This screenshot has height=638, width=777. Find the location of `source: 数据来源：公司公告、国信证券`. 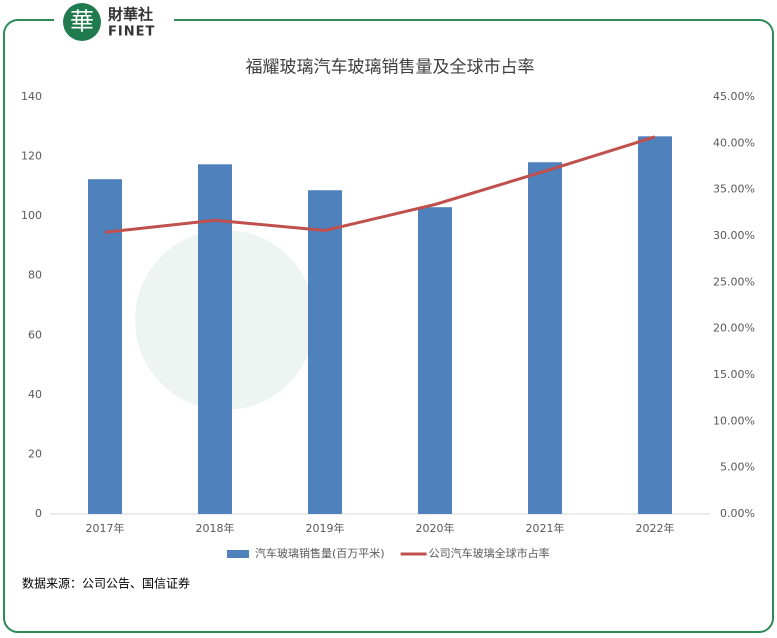

source: 数据来源：公司公告、国信证券 is located at coordinates (106, 583).